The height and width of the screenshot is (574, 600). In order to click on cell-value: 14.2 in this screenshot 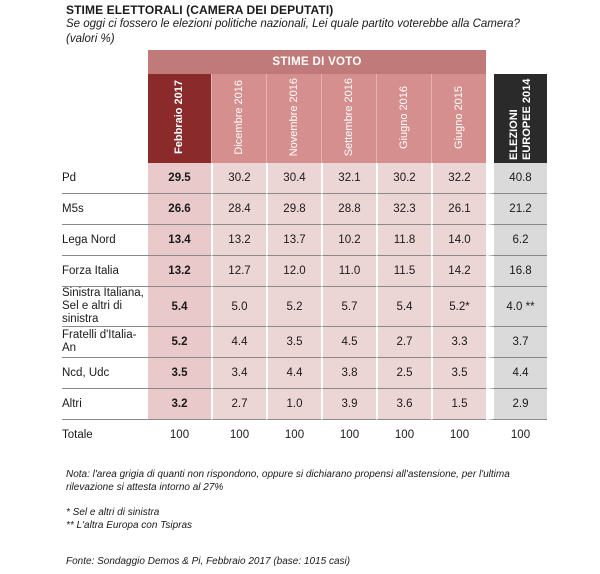, I will do `click(458, 271)`.